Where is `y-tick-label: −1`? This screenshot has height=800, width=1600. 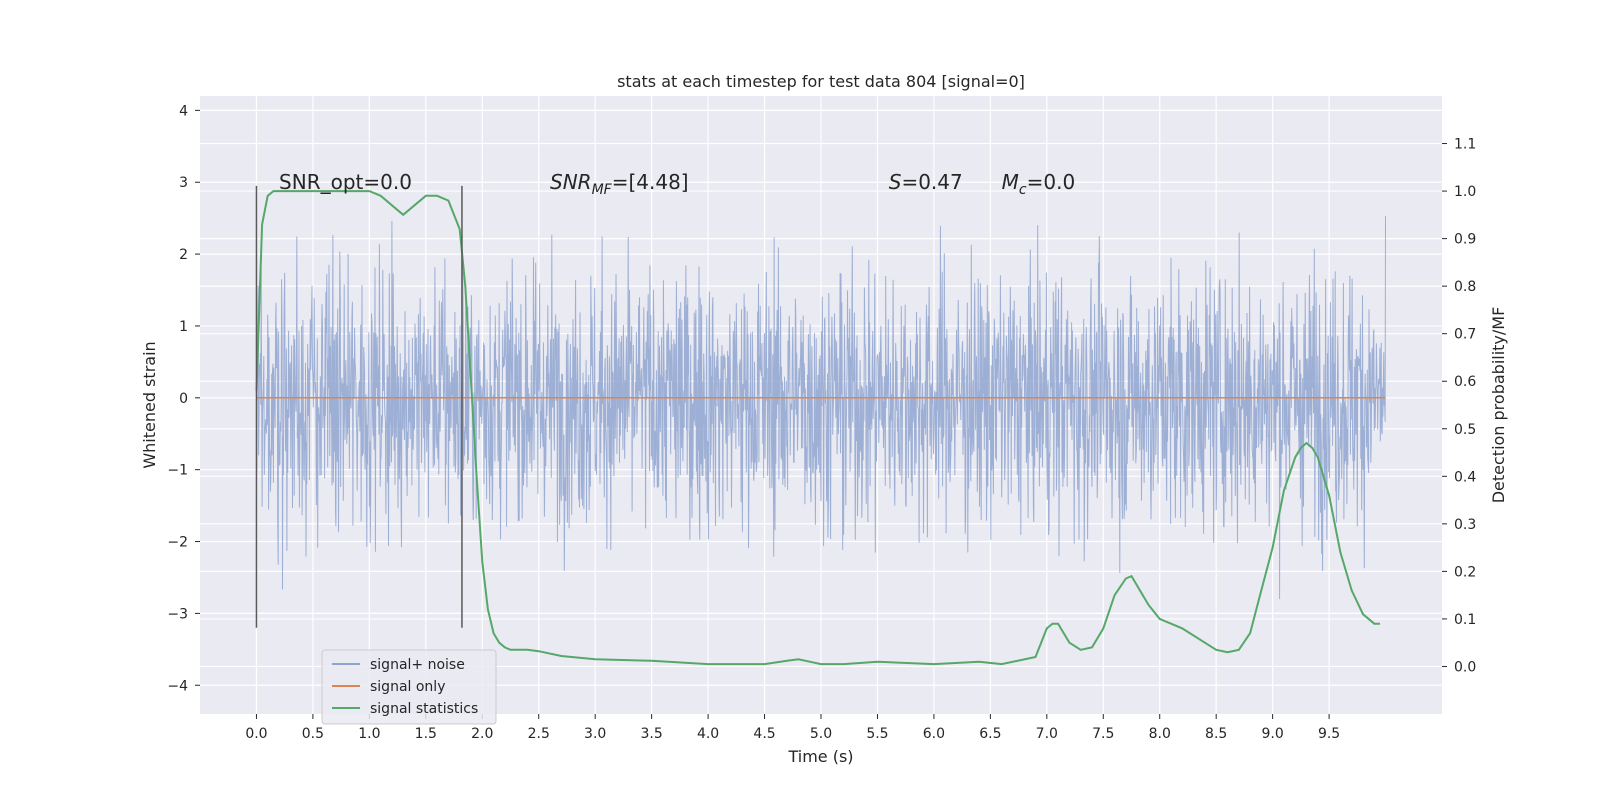
y-tick-label: −1 is located at coordinates (177, 471).